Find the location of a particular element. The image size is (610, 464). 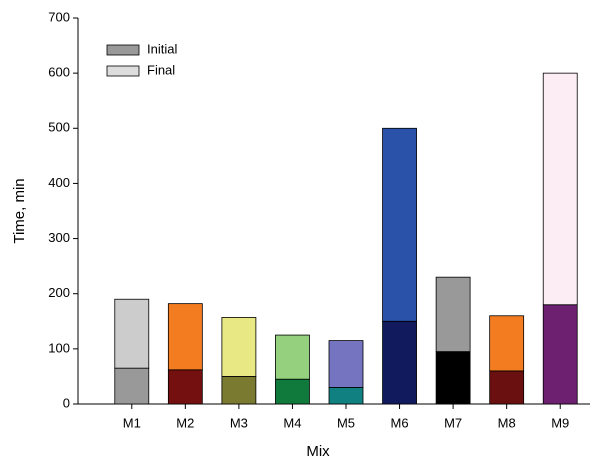

y-tick-label: 400 is located at coordinates (59, 182).